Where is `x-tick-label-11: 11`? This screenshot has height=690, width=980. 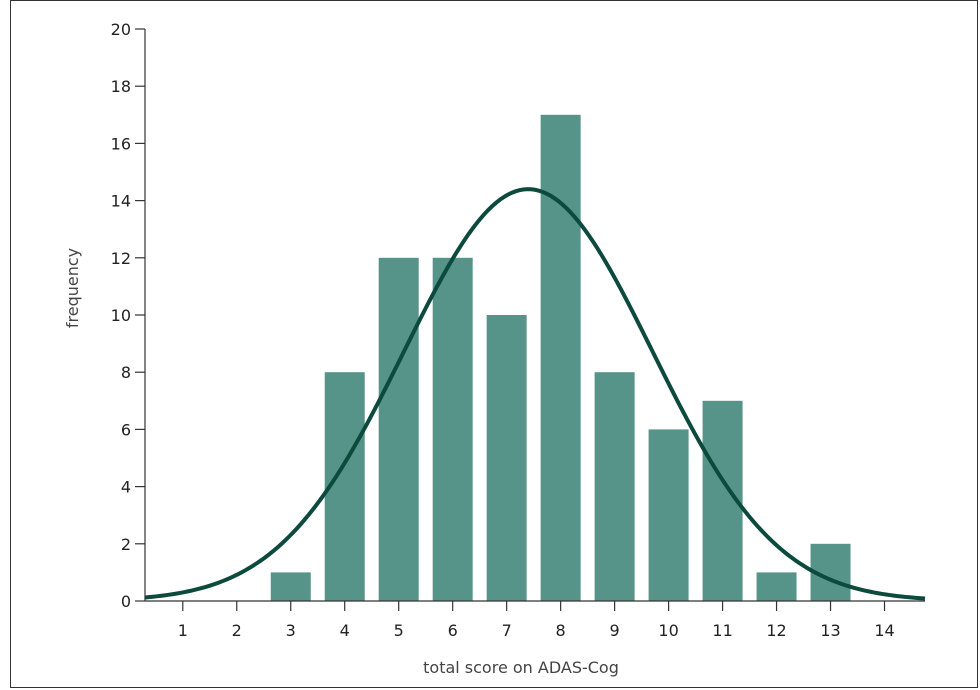 x-tick-label-11: 11 is located at coordinates (722, 630).